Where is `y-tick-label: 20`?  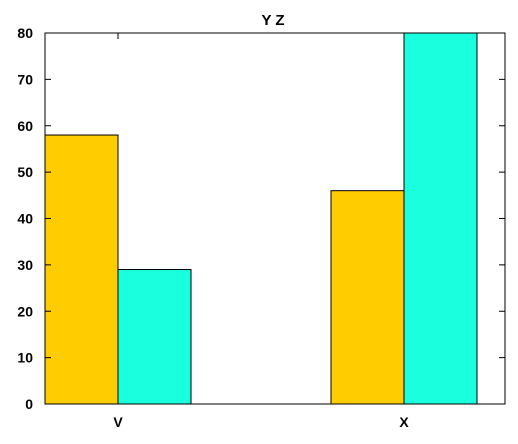 y-tick-label: 20 is located at coordinates (25, 311).